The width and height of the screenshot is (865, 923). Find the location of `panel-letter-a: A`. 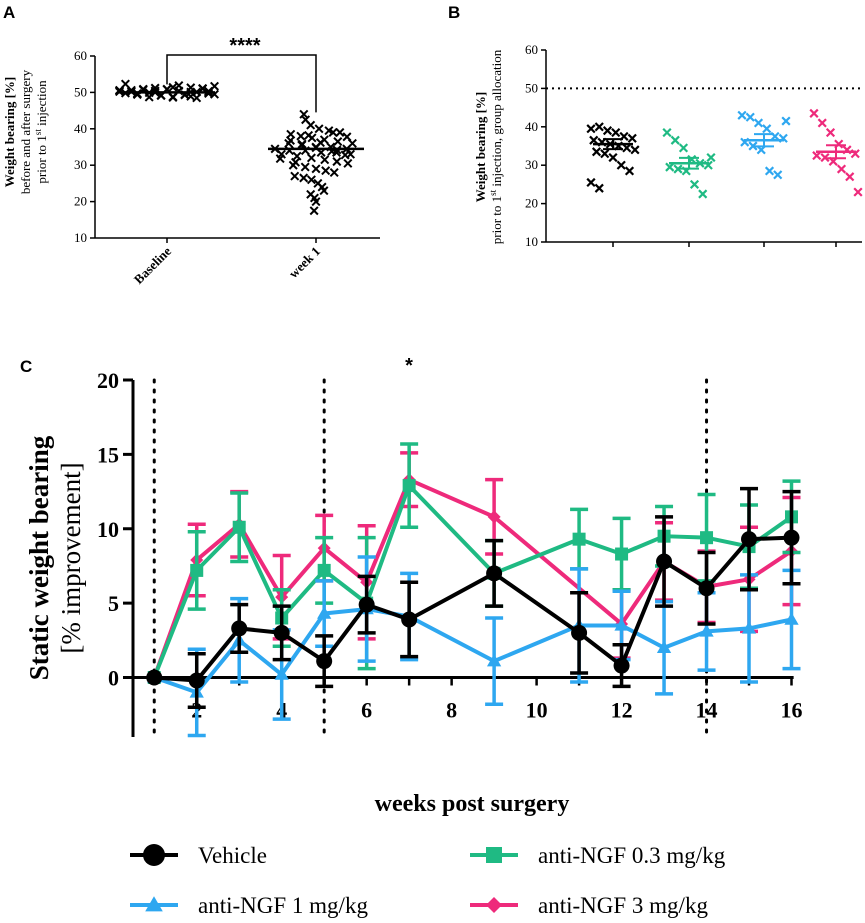

panel-letter-a: A is located at coordinates (9, 12).